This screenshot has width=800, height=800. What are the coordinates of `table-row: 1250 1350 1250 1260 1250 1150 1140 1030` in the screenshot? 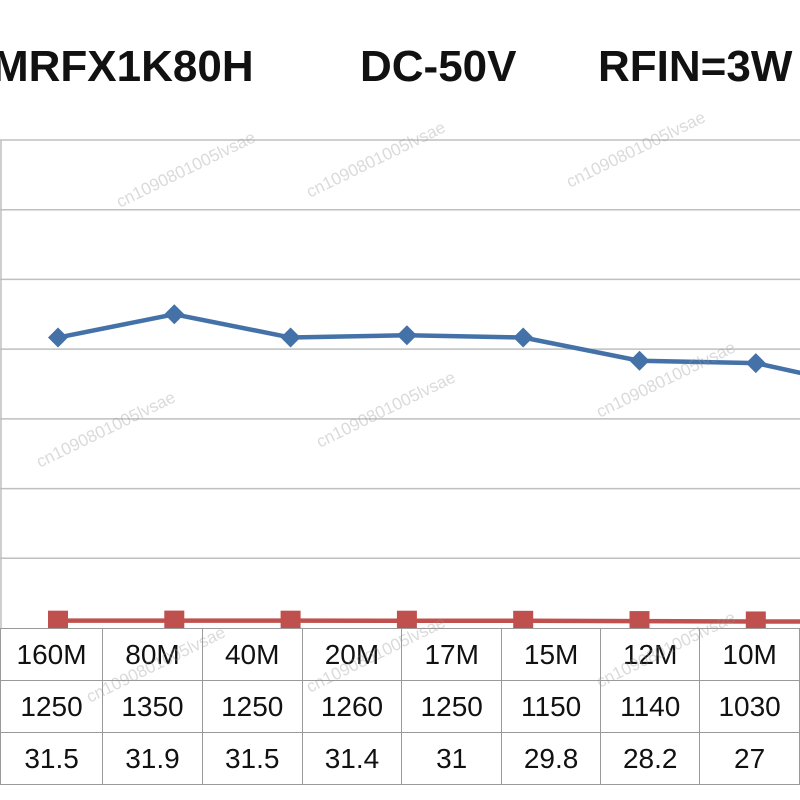 It's located at (400, 706).